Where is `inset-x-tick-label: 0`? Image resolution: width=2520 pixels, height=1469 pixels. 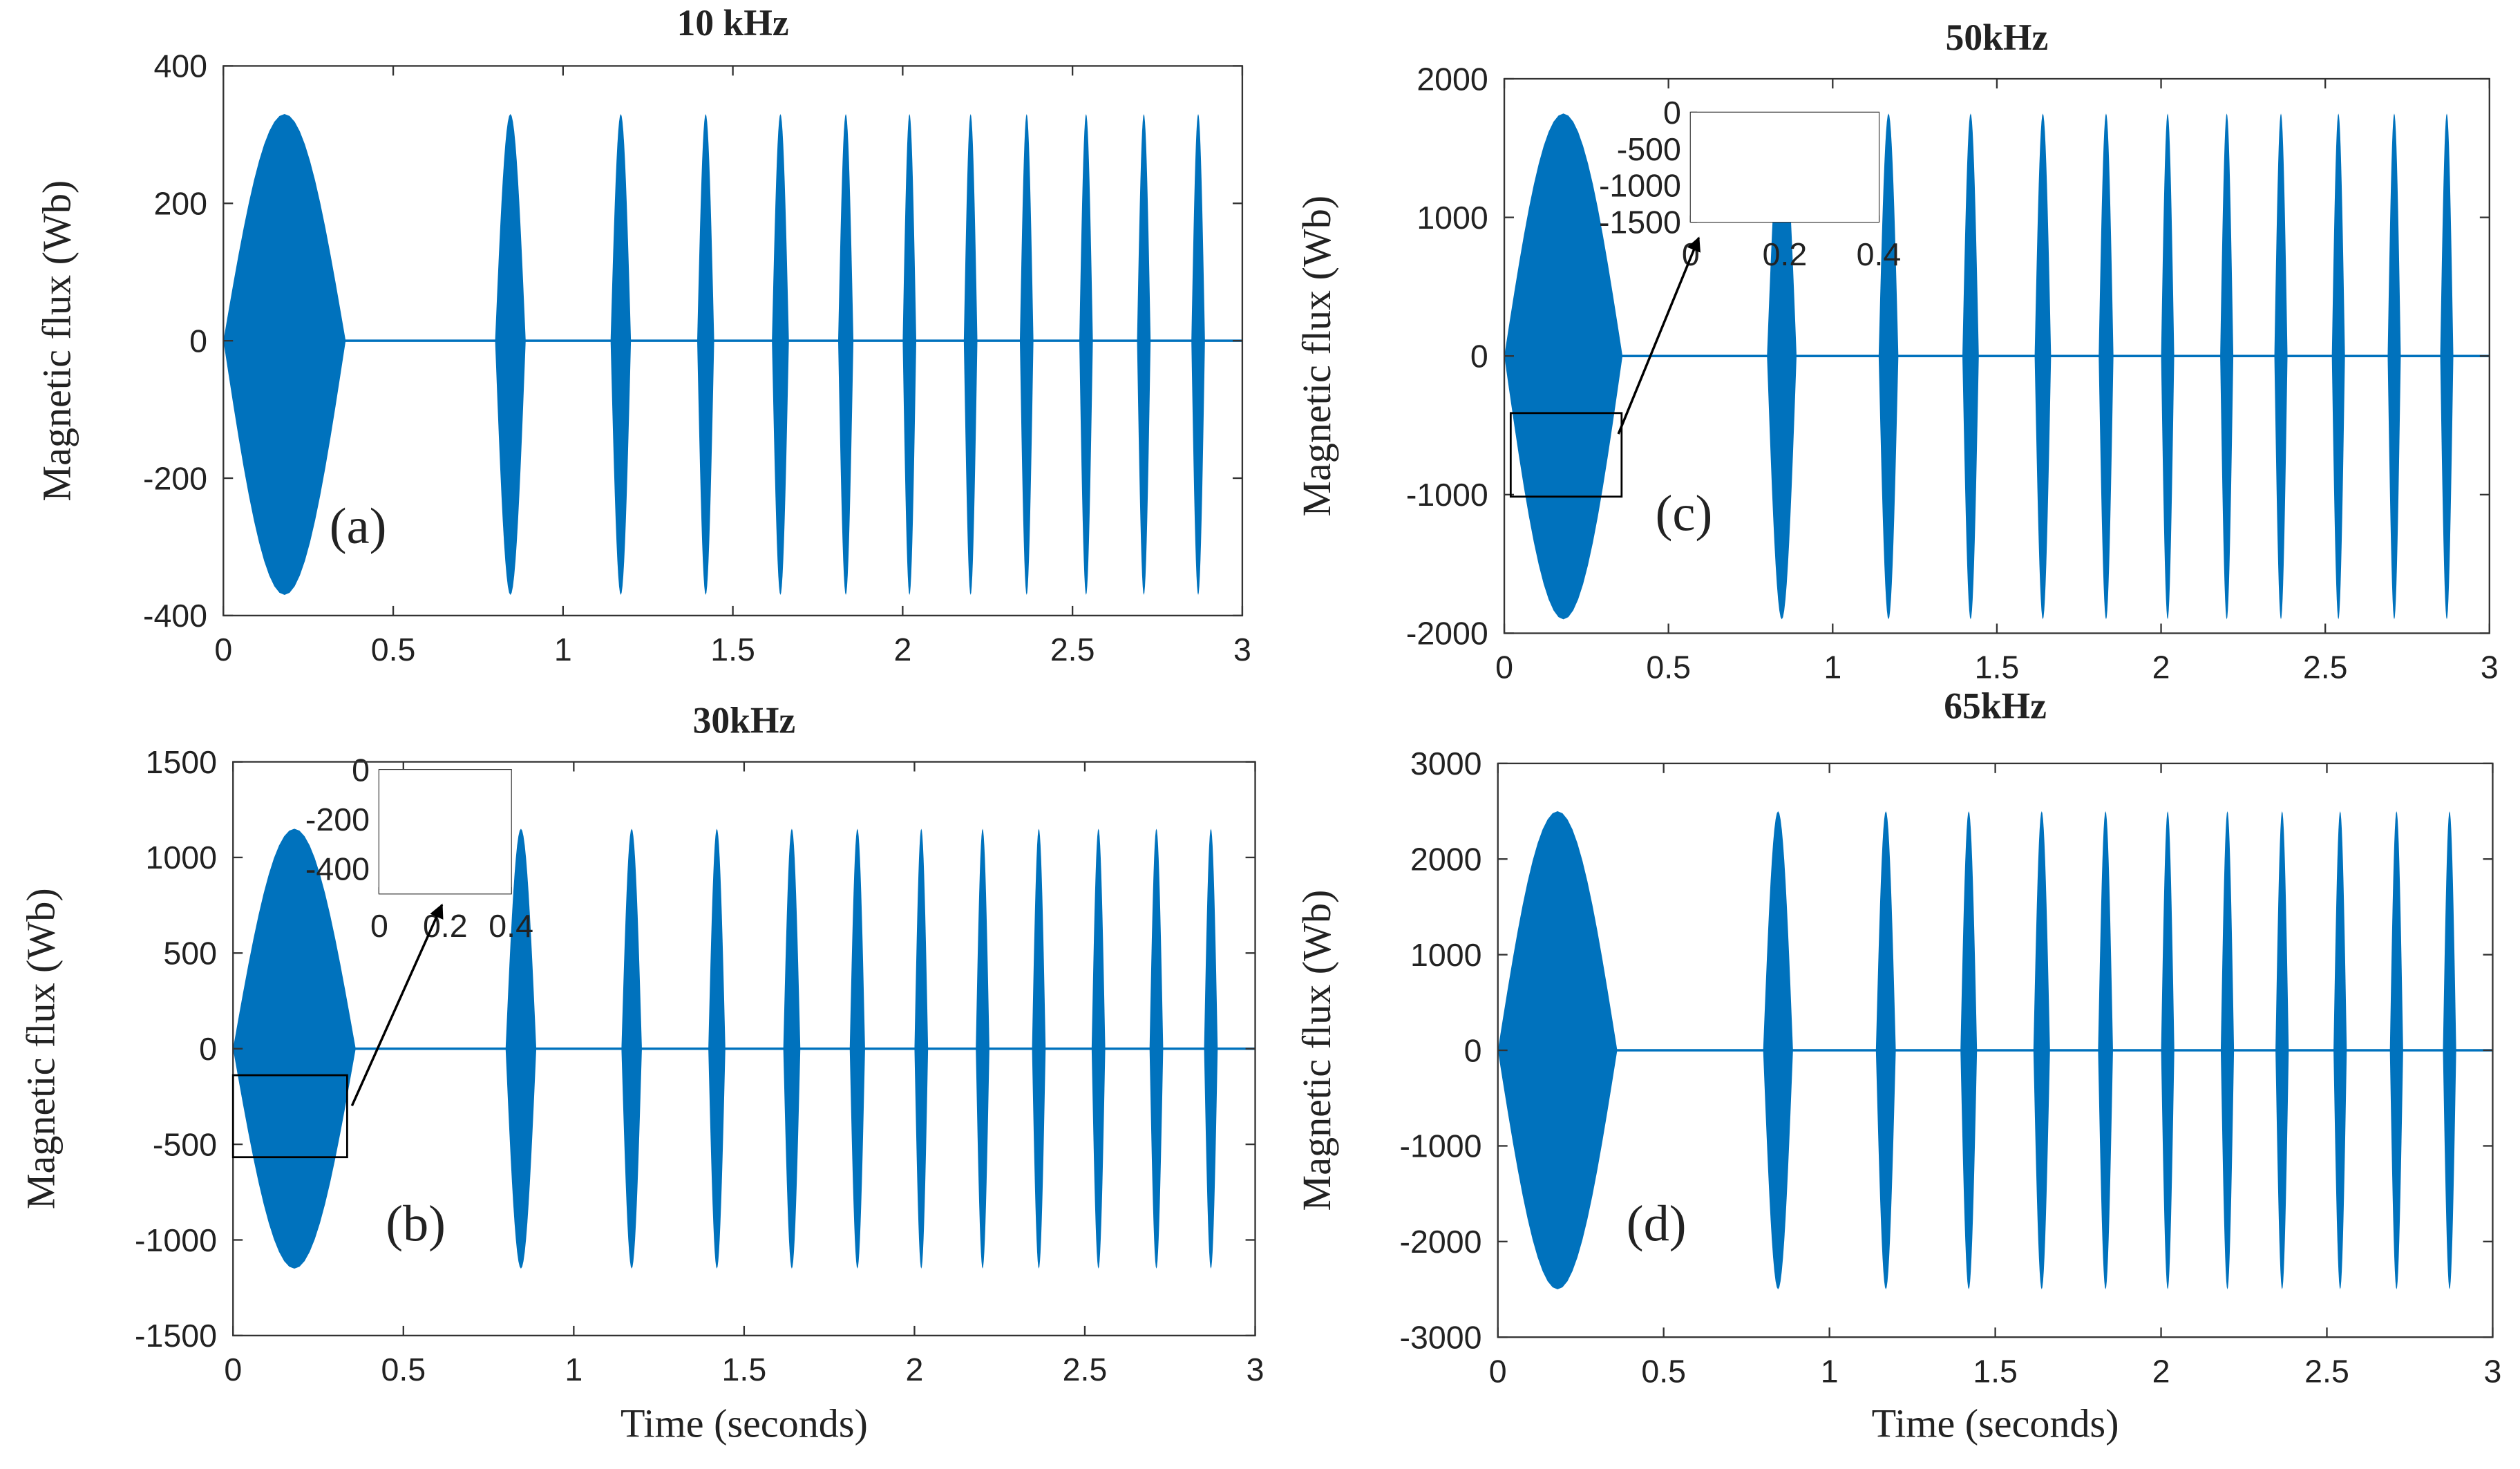
inset-x-tick-label: 0 is located at coordinates (379, 926).